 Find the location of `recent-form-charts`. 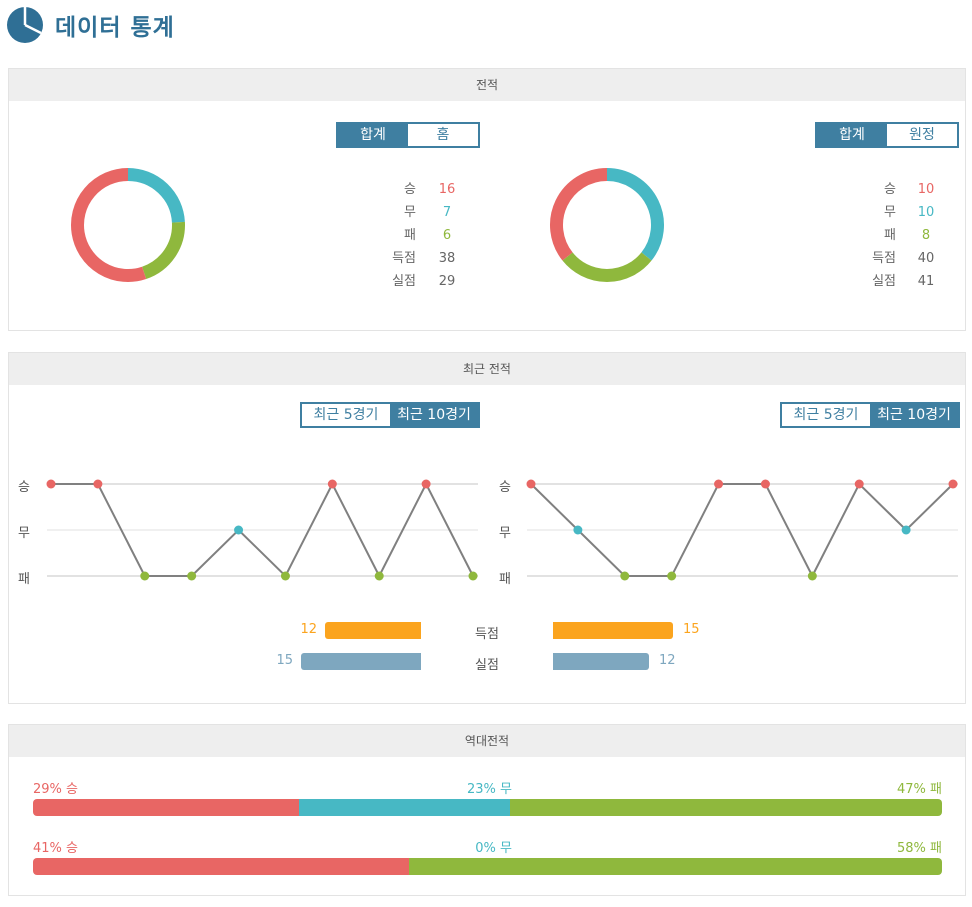

recent-form-charts is located at coordinates (502, 530).